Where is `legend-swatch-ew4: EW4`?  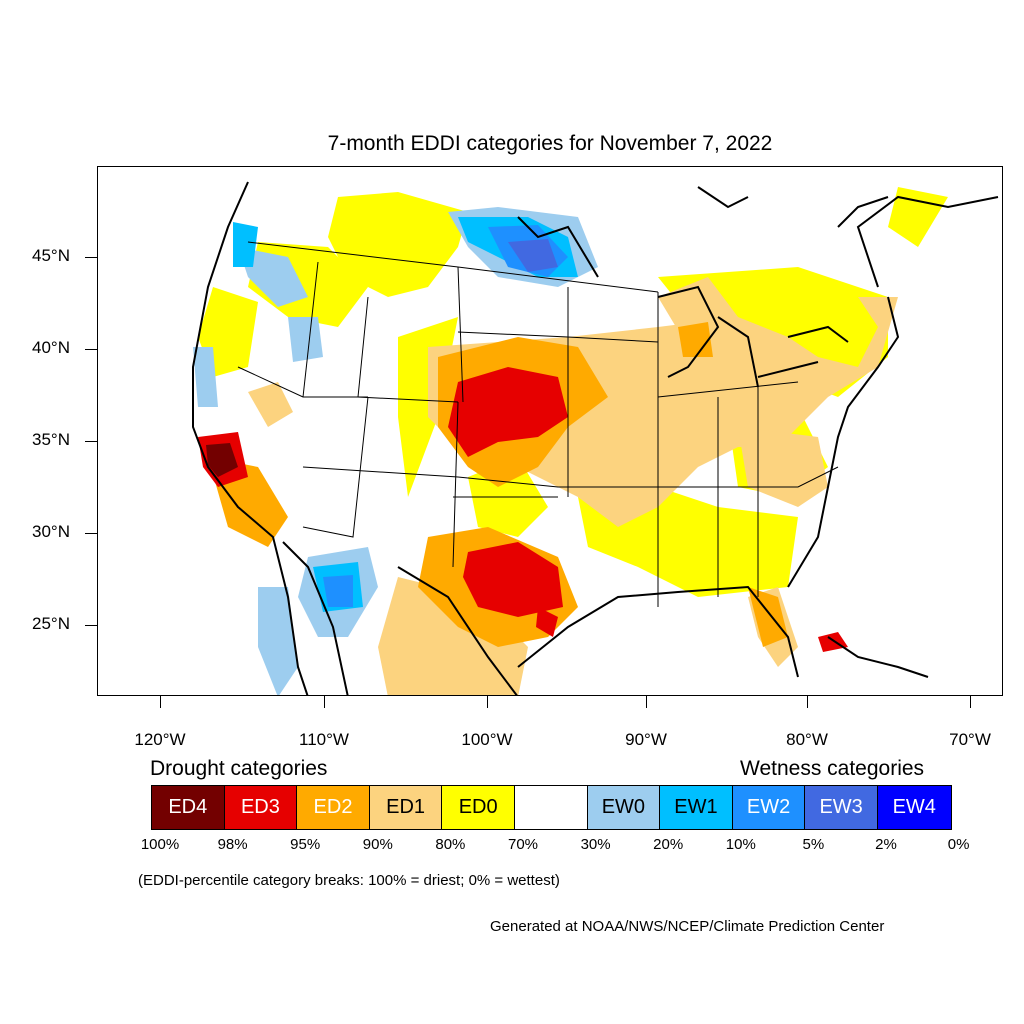 legend-swatch-ew4: EW4 is located at coordinates (914, 807).